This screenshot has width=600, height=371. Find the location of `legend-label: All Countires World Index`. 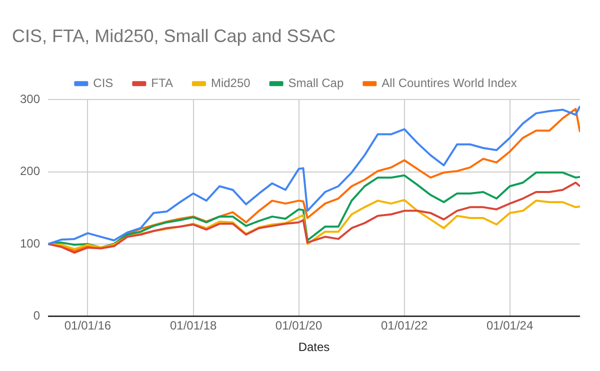

legend-label: All Countires World Index is located at coordinates (449, 83).